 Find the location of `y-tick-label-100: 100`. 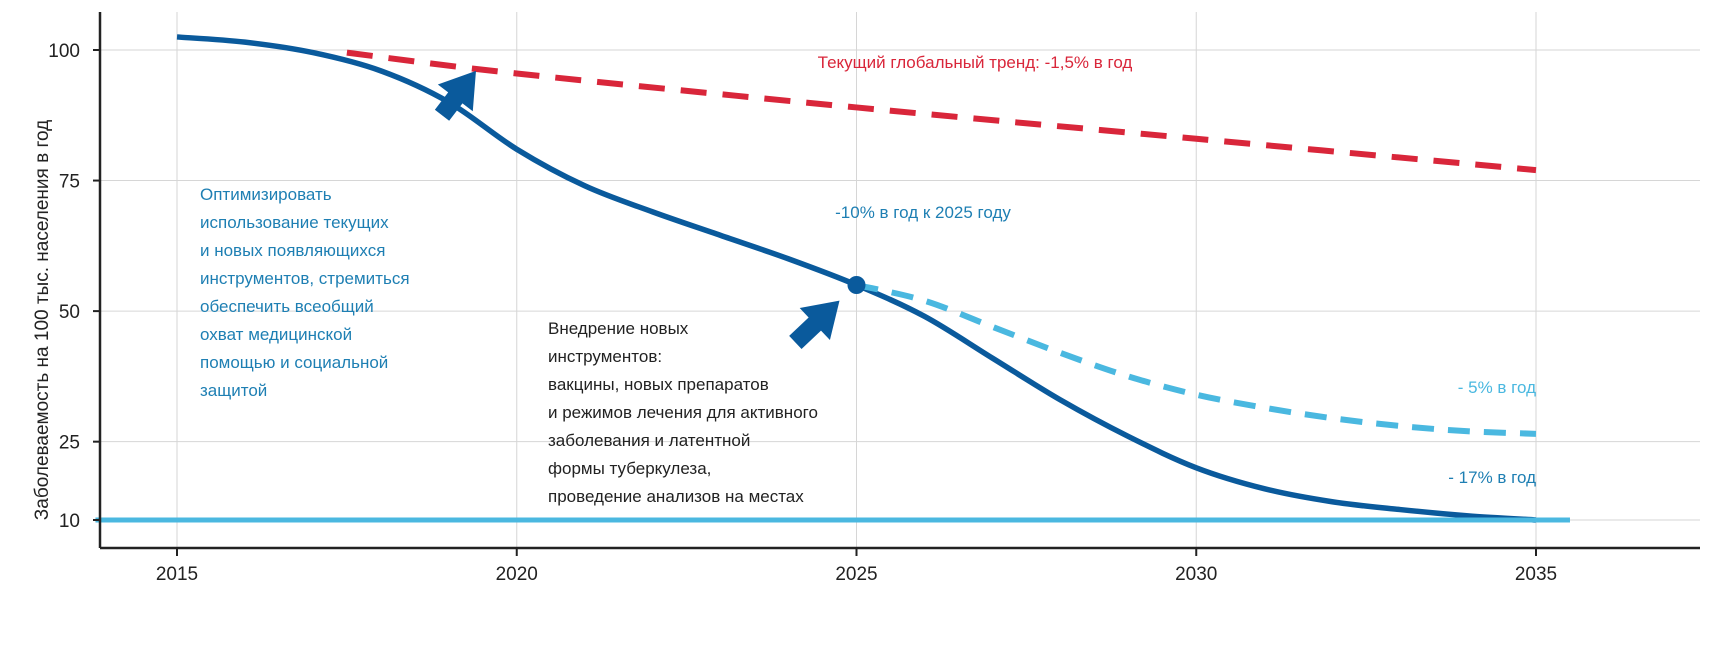

y-tick-label-100: 100 is located at coordinates (64, 51).